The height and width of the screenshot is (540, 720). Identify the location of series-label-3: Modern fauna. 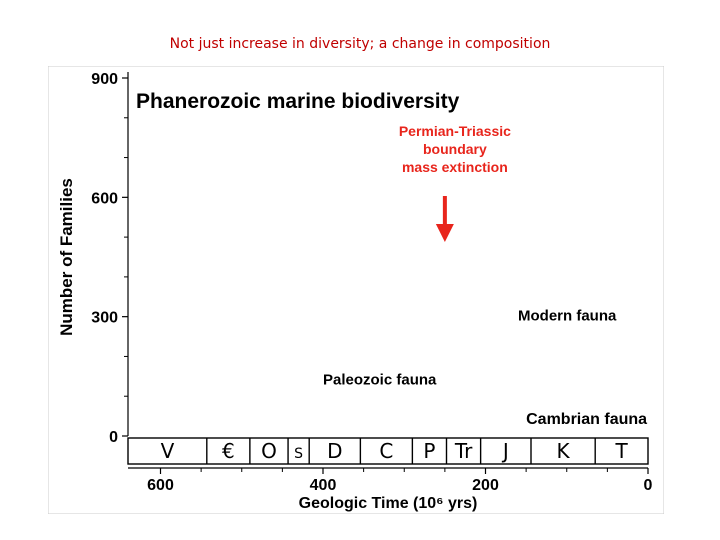
(567, 316).